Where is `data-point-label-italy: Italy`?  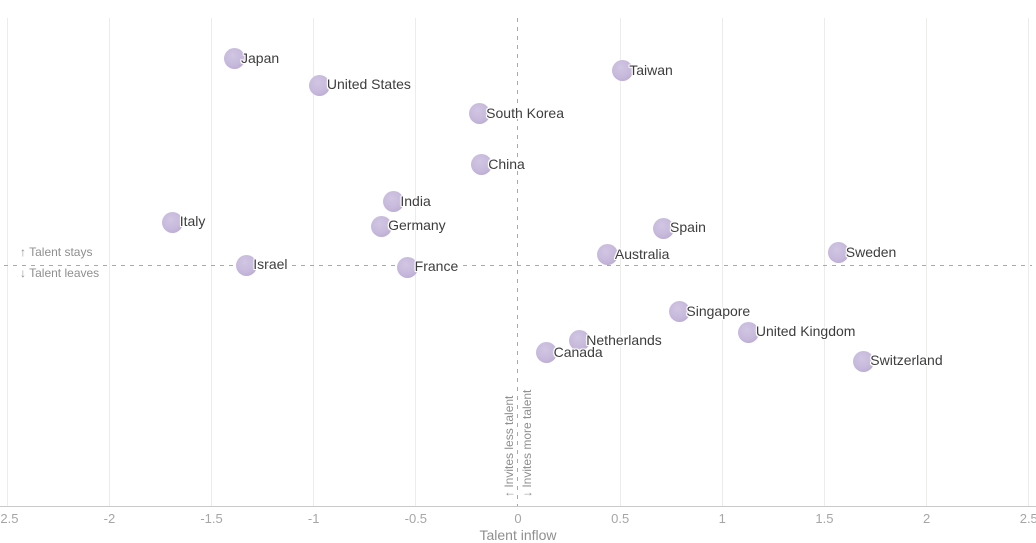
data-point-label-italy: Italy is located at coordinates (192, 221).